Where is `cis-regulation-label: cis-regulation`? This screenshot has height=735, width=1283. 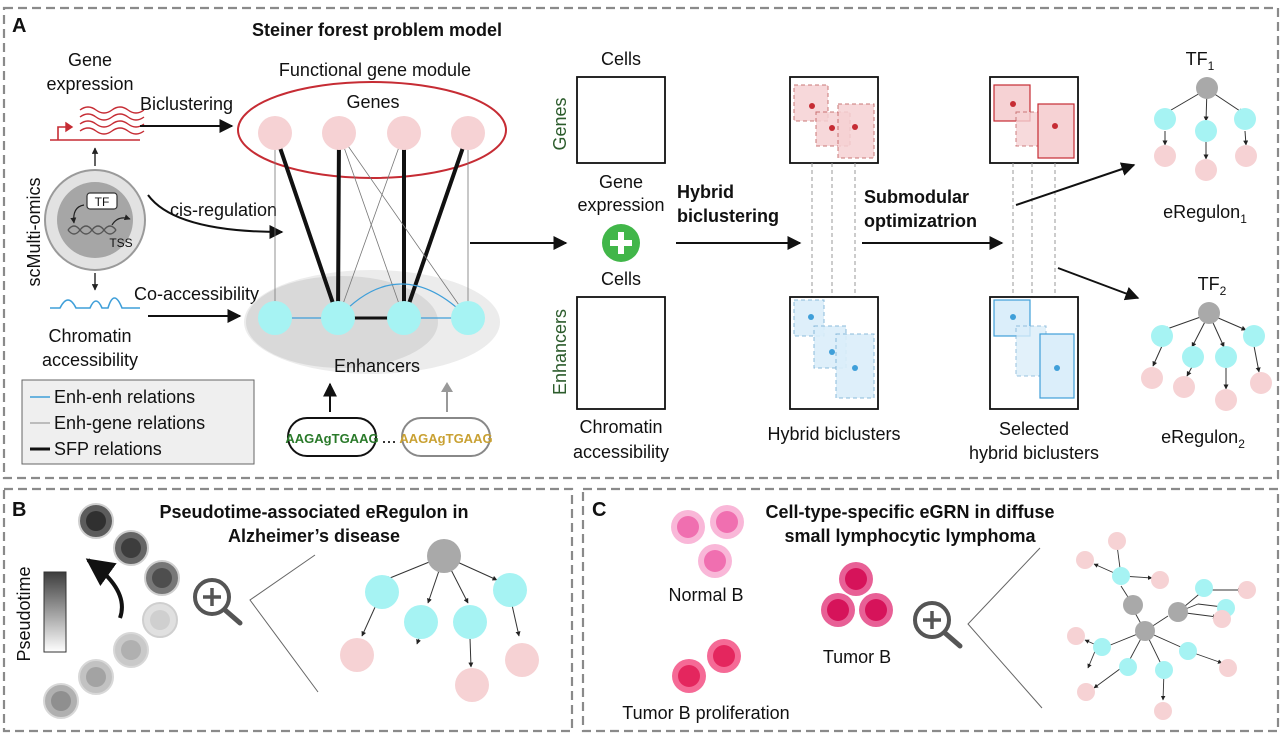 cis-regulation-label: cis-regulation is located at coordinates (223, 210).